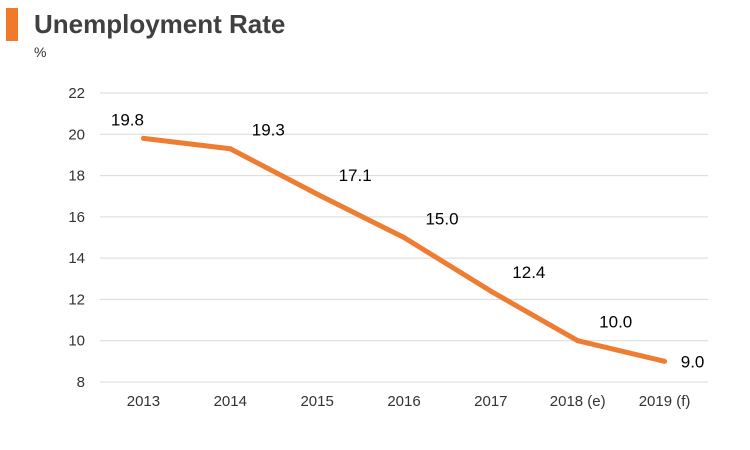 Image resolution: width=750 pixels, height=450 pixels. Describe the element at coordinates (615, 322) in the screenshot. I see `data-label: 10.0` at that location.